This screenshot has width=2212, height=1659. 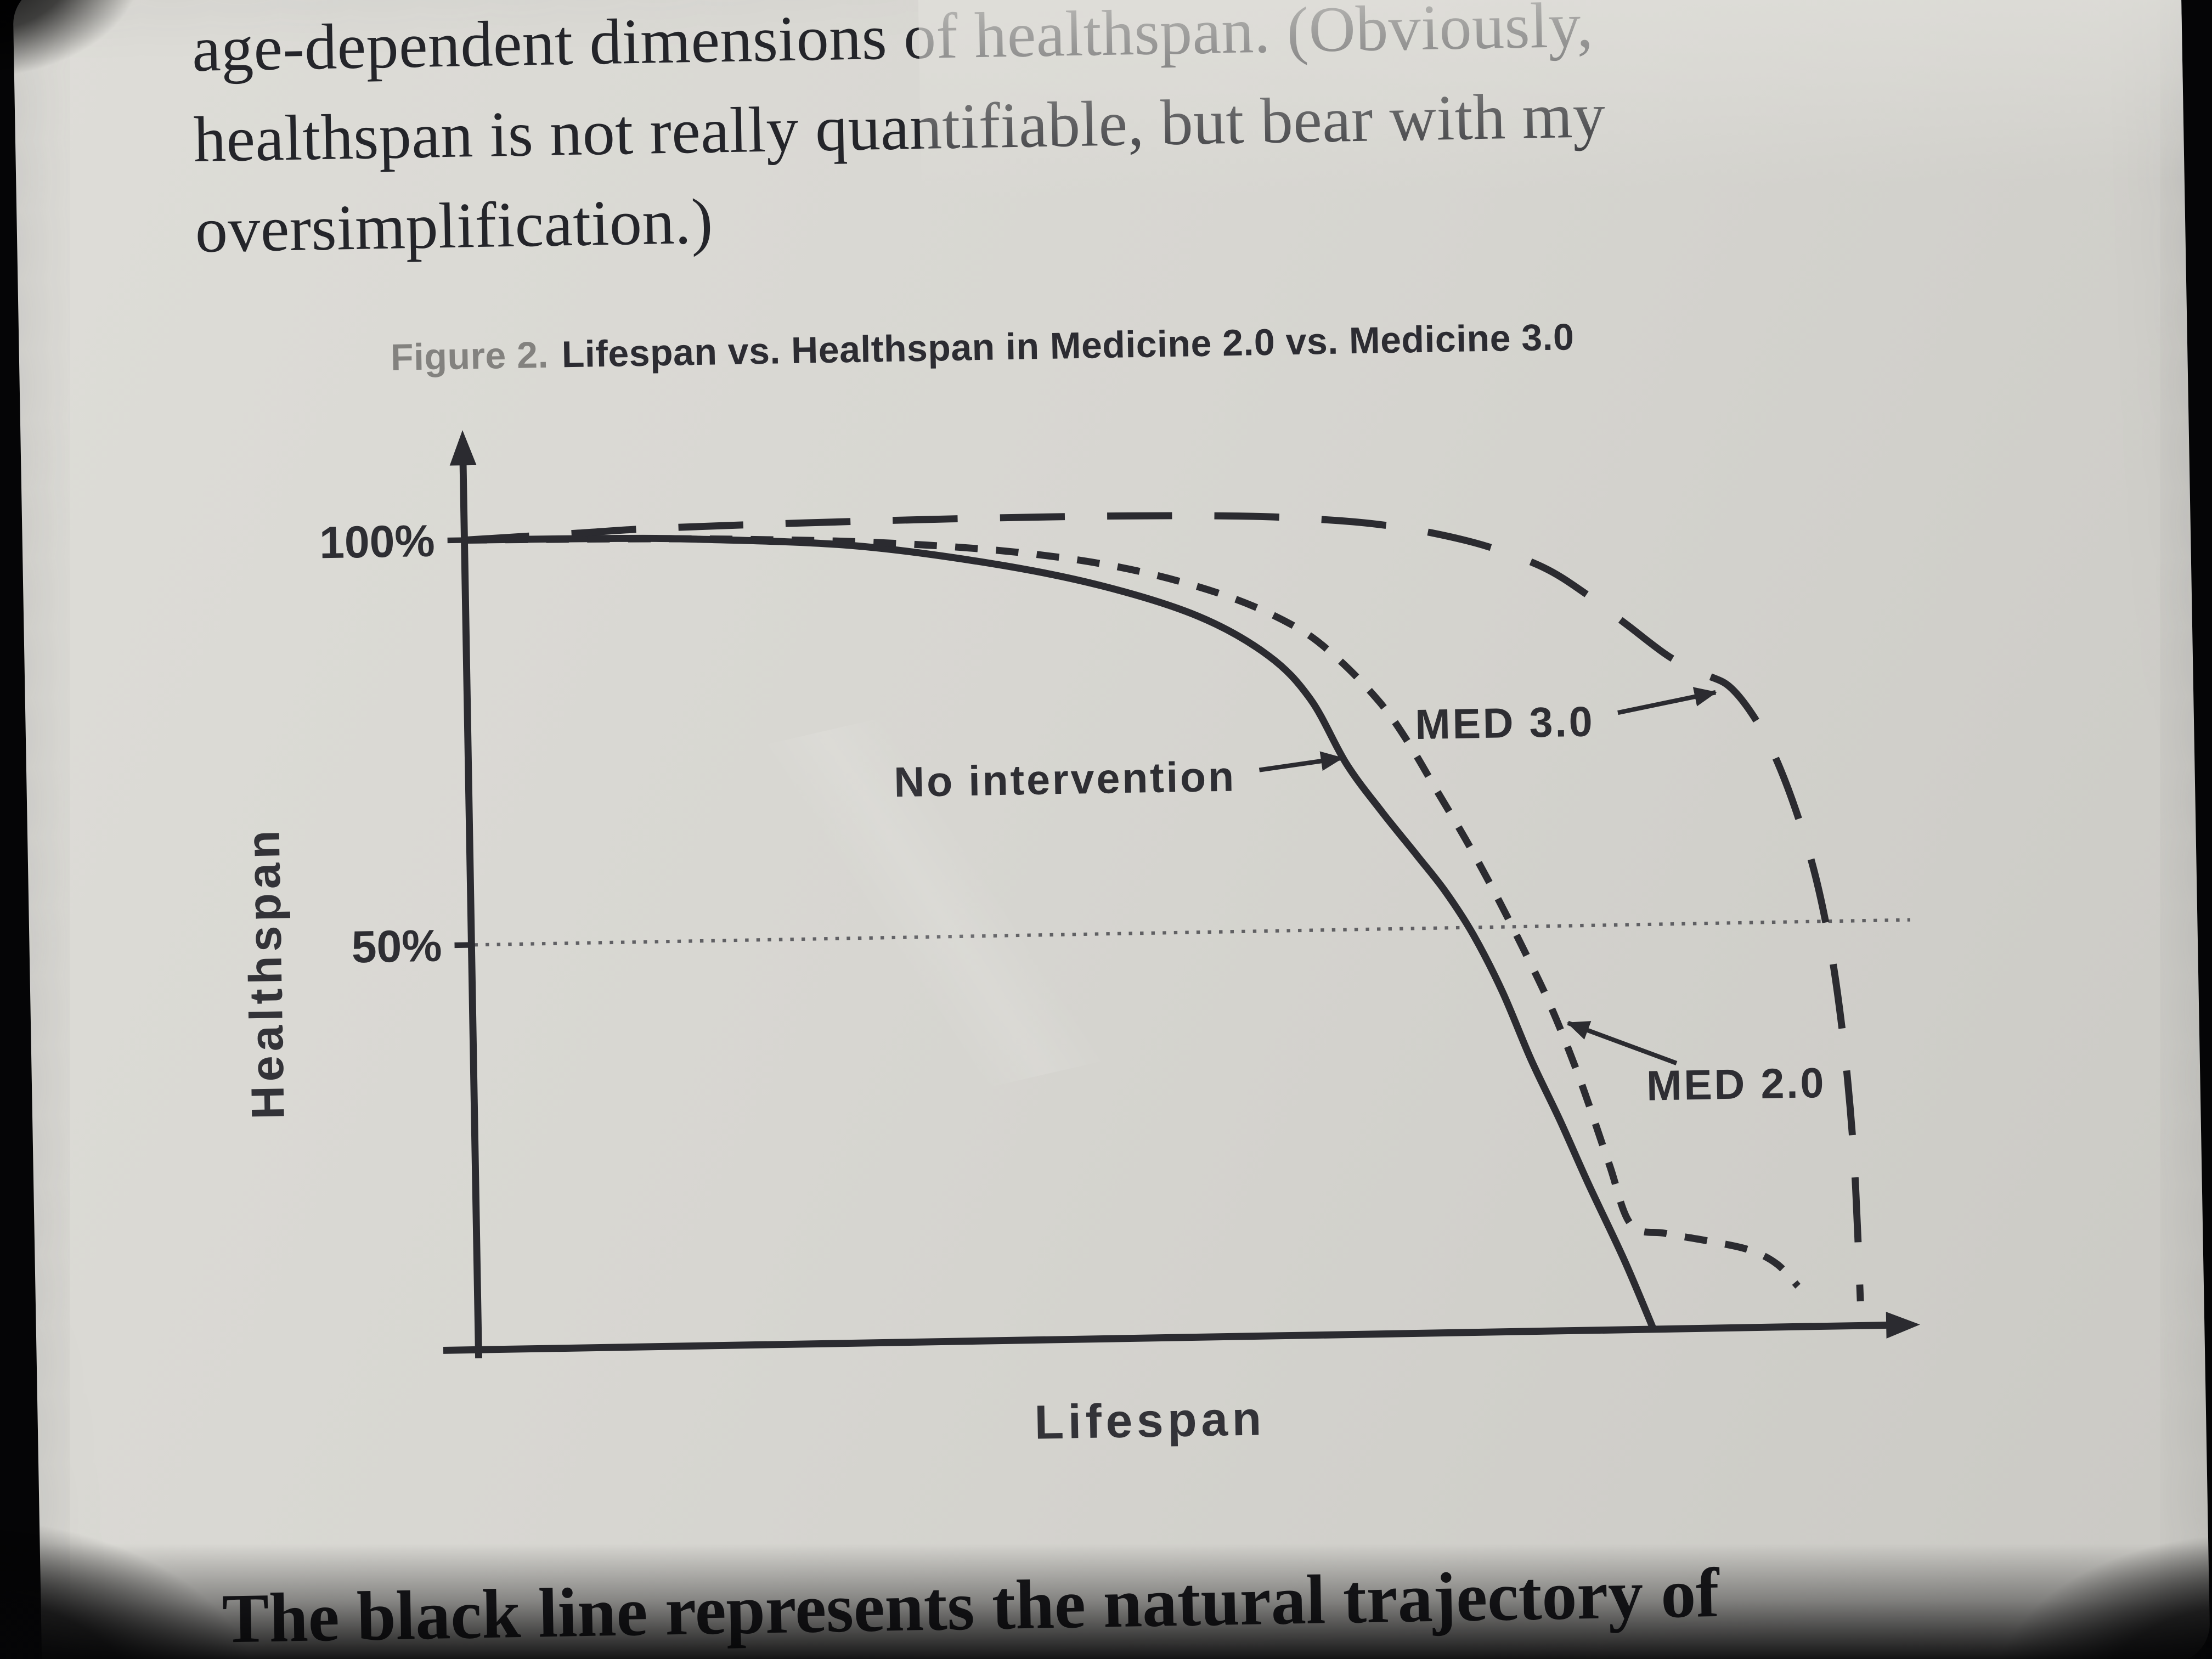 I want to click on fifty-percent-gridline, so click(x=1192, y=933).